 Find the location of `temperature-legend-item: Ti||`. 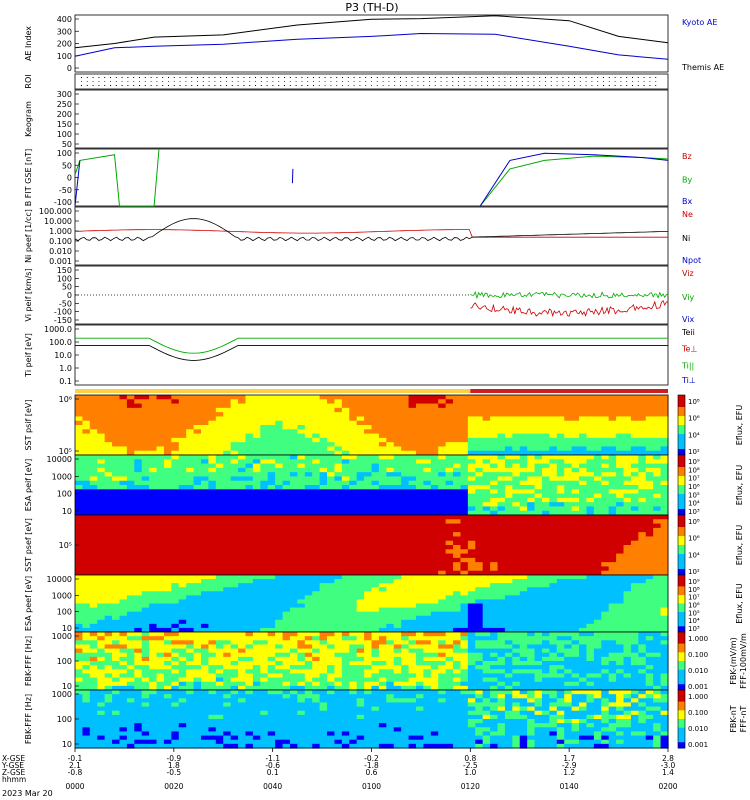

temperature-legend-item: Ti|| is located at coordinates (687, 365).